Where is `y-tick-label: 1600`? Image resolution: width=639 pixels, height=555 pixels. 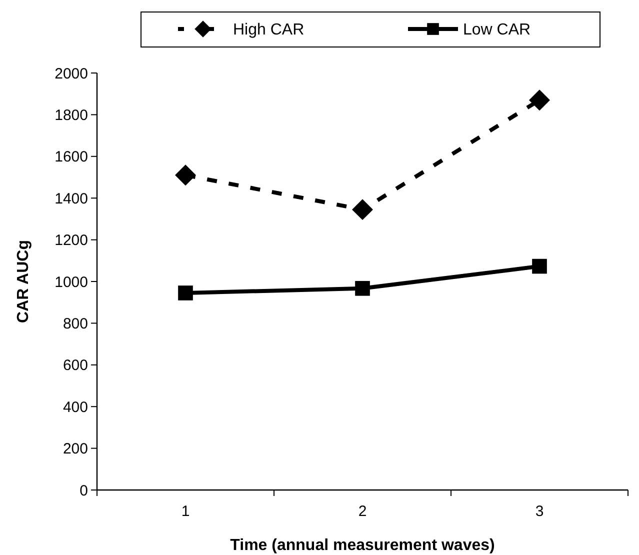
y-tick-label: 1600 is located at coordinates (71, 157).